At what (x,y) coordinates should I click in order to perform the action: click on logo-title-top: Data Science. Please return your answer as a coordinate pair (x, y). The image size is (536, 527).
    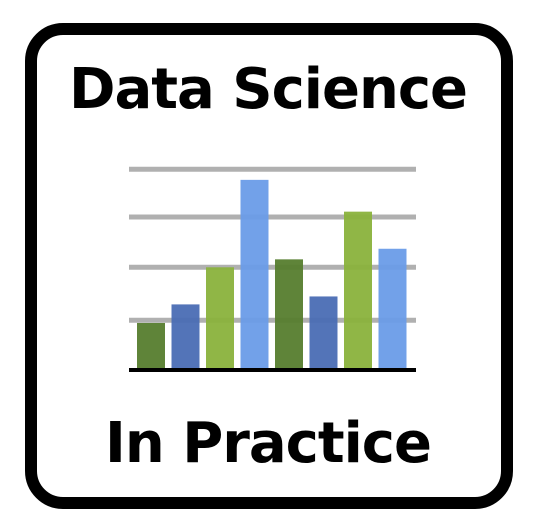
    Looking at the image, I should click on (268, 89).